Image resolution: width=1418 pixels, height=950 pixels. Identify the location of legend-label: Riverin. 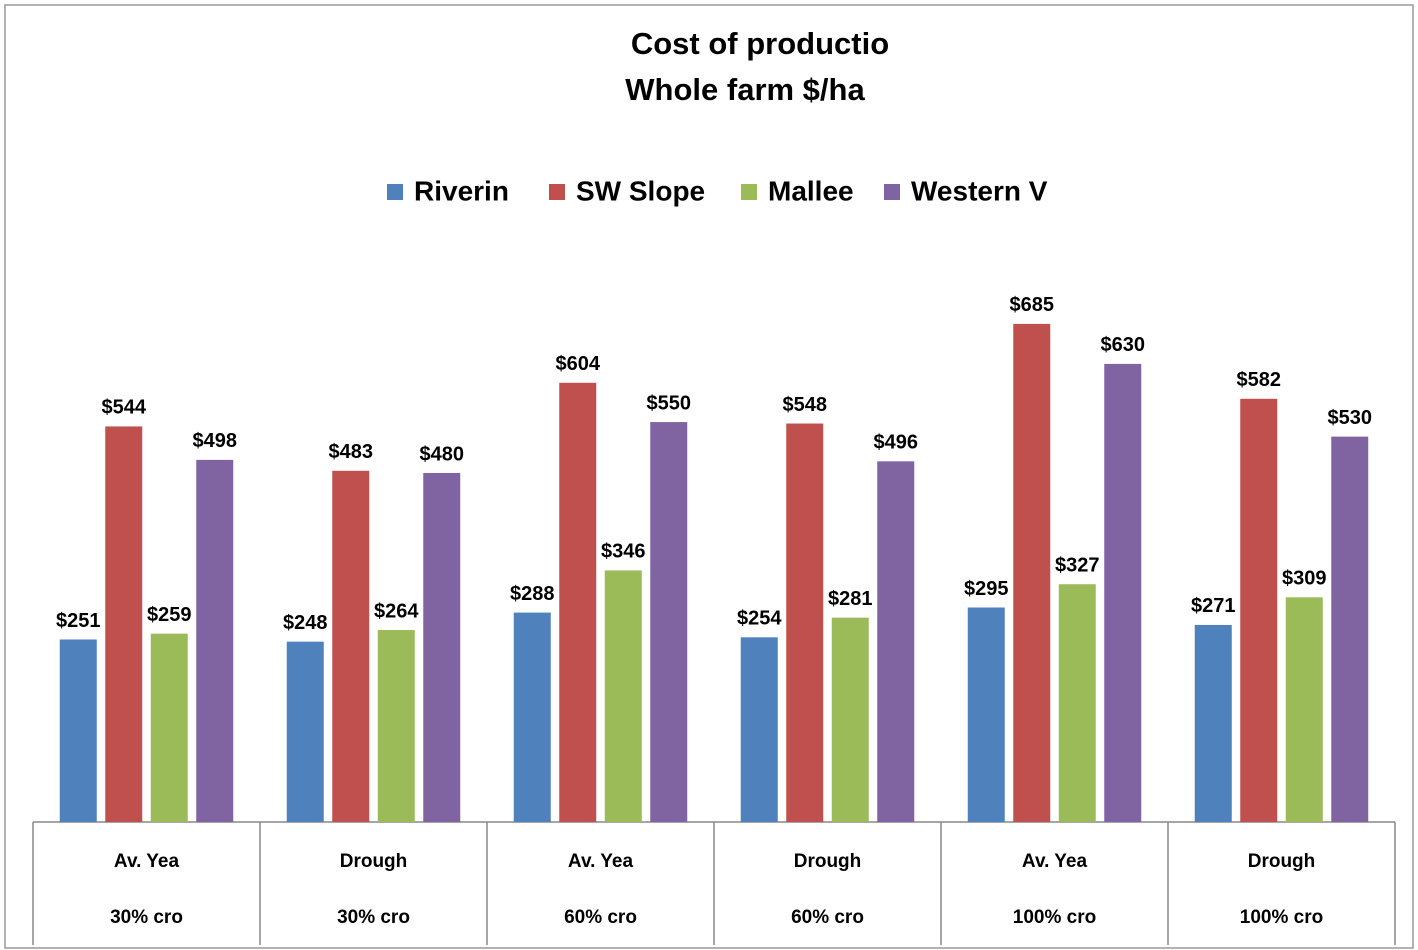
(461, 190).